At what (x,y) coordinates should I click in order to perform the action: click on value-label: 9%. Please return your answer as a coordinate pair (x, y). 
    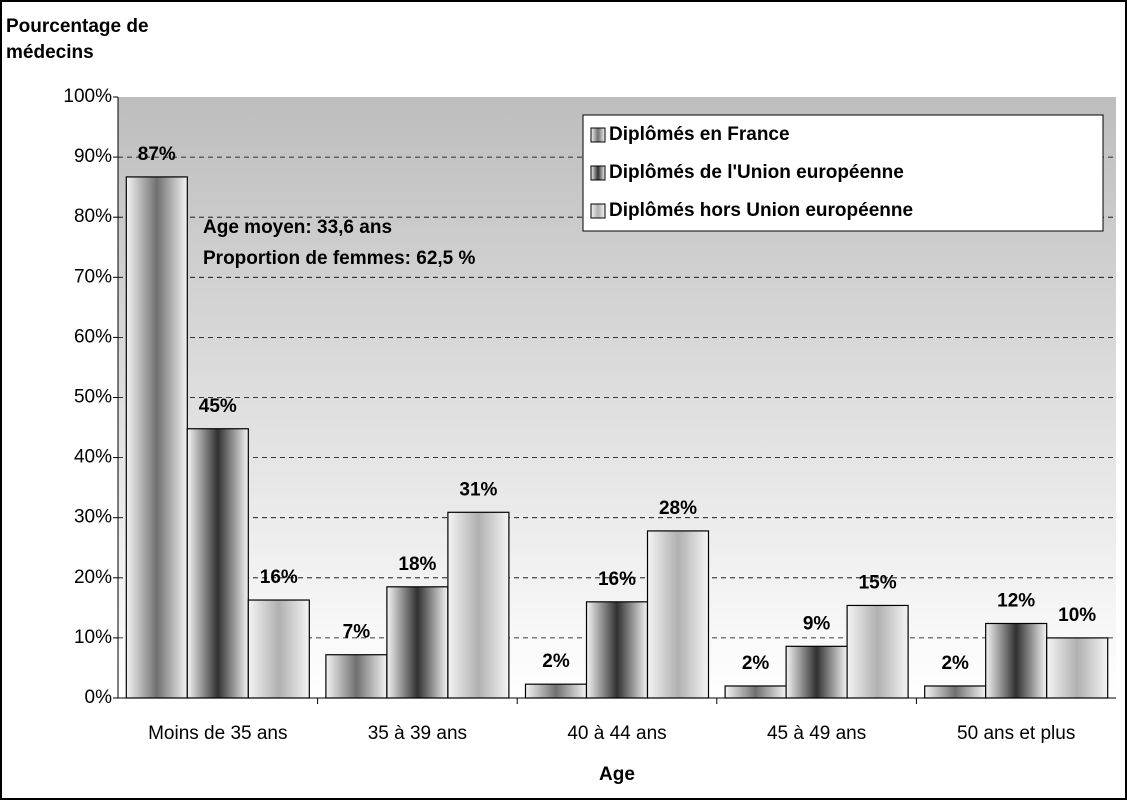
    Looking at the image, I should click on (817, 623).